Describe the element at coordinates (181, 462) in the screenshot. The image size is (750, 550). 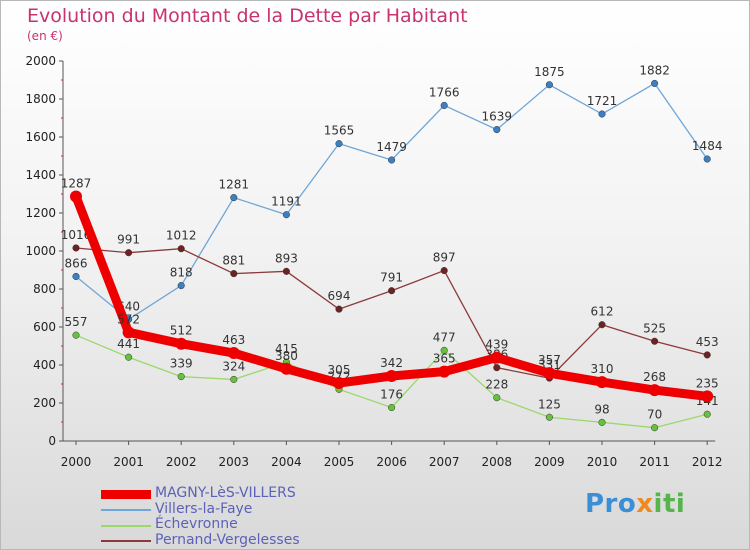
I see `x-tick-label: 2002` at that location.